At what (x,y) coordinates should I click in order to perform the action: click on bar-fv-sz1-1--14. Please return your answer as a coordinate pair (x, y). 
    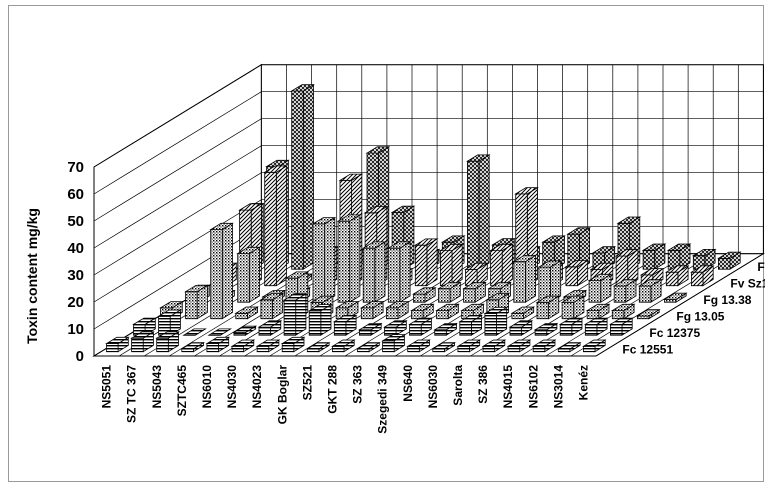
    Looking at the image, I should click on (577, 273).